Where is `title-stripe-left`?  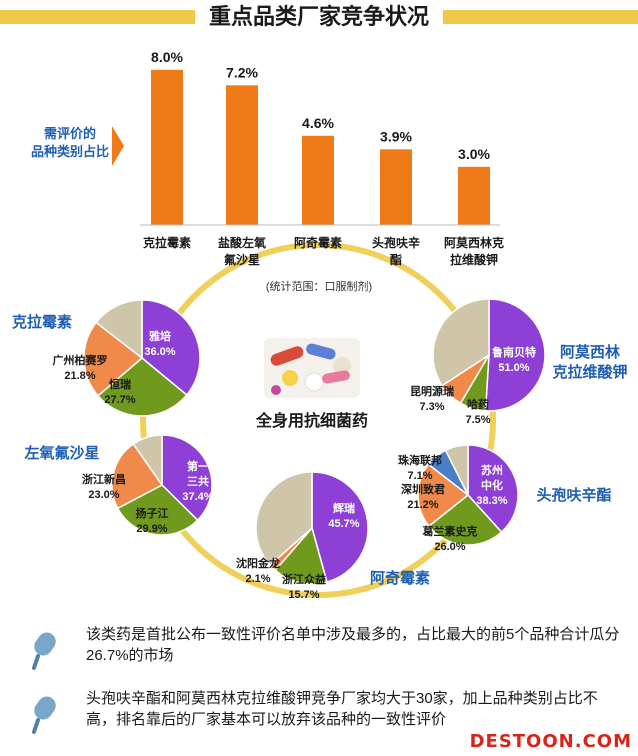 title-stripe-left is located at coordinates (97, 17).